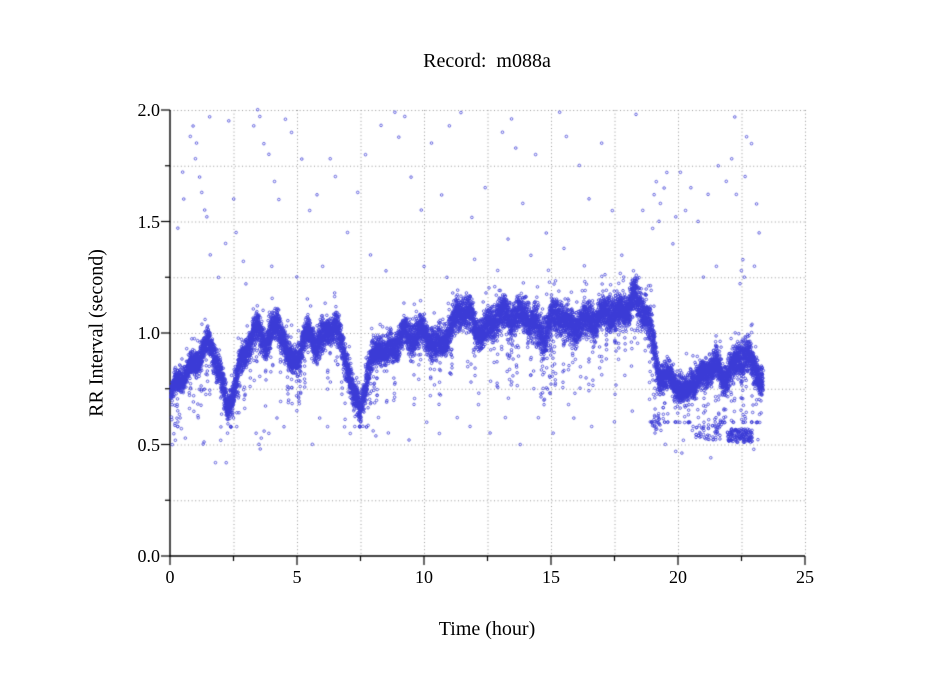 This screenshot has width=949, height=697. I want to click on y-tick-label: 0.5, so click(149, 444).